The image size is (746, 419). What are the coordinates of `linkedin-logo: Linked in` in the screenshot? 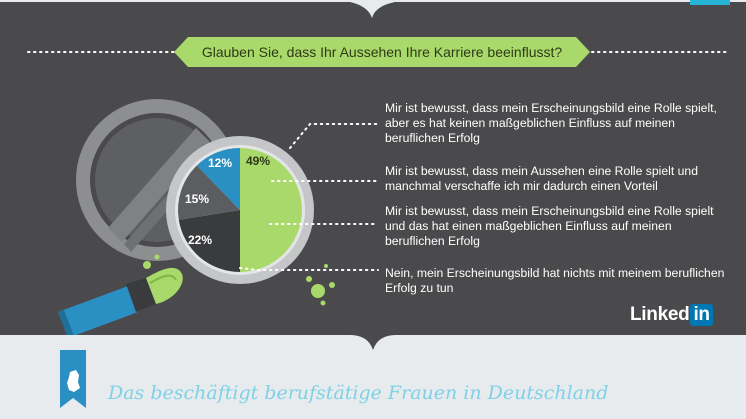 It's located at (671, 315).